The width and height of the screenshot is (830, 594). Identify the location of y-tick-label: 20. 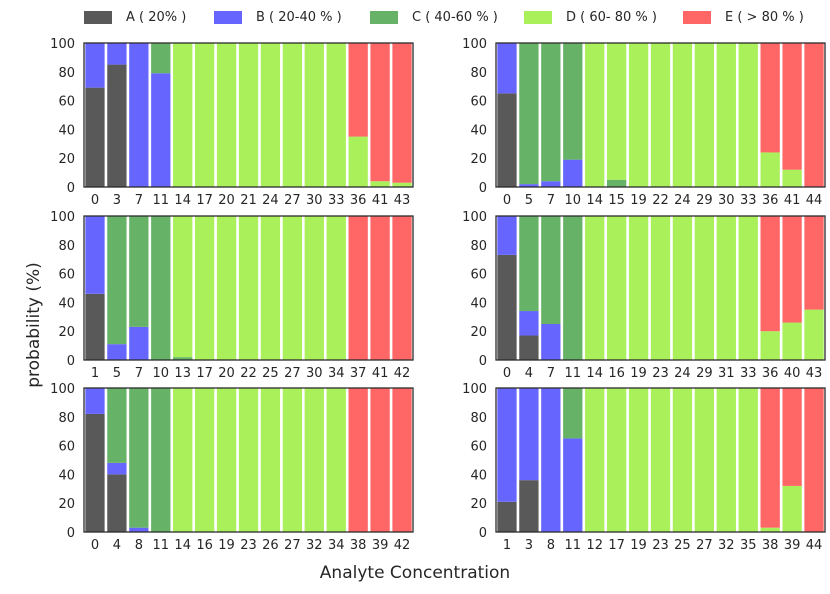
(478, 504).